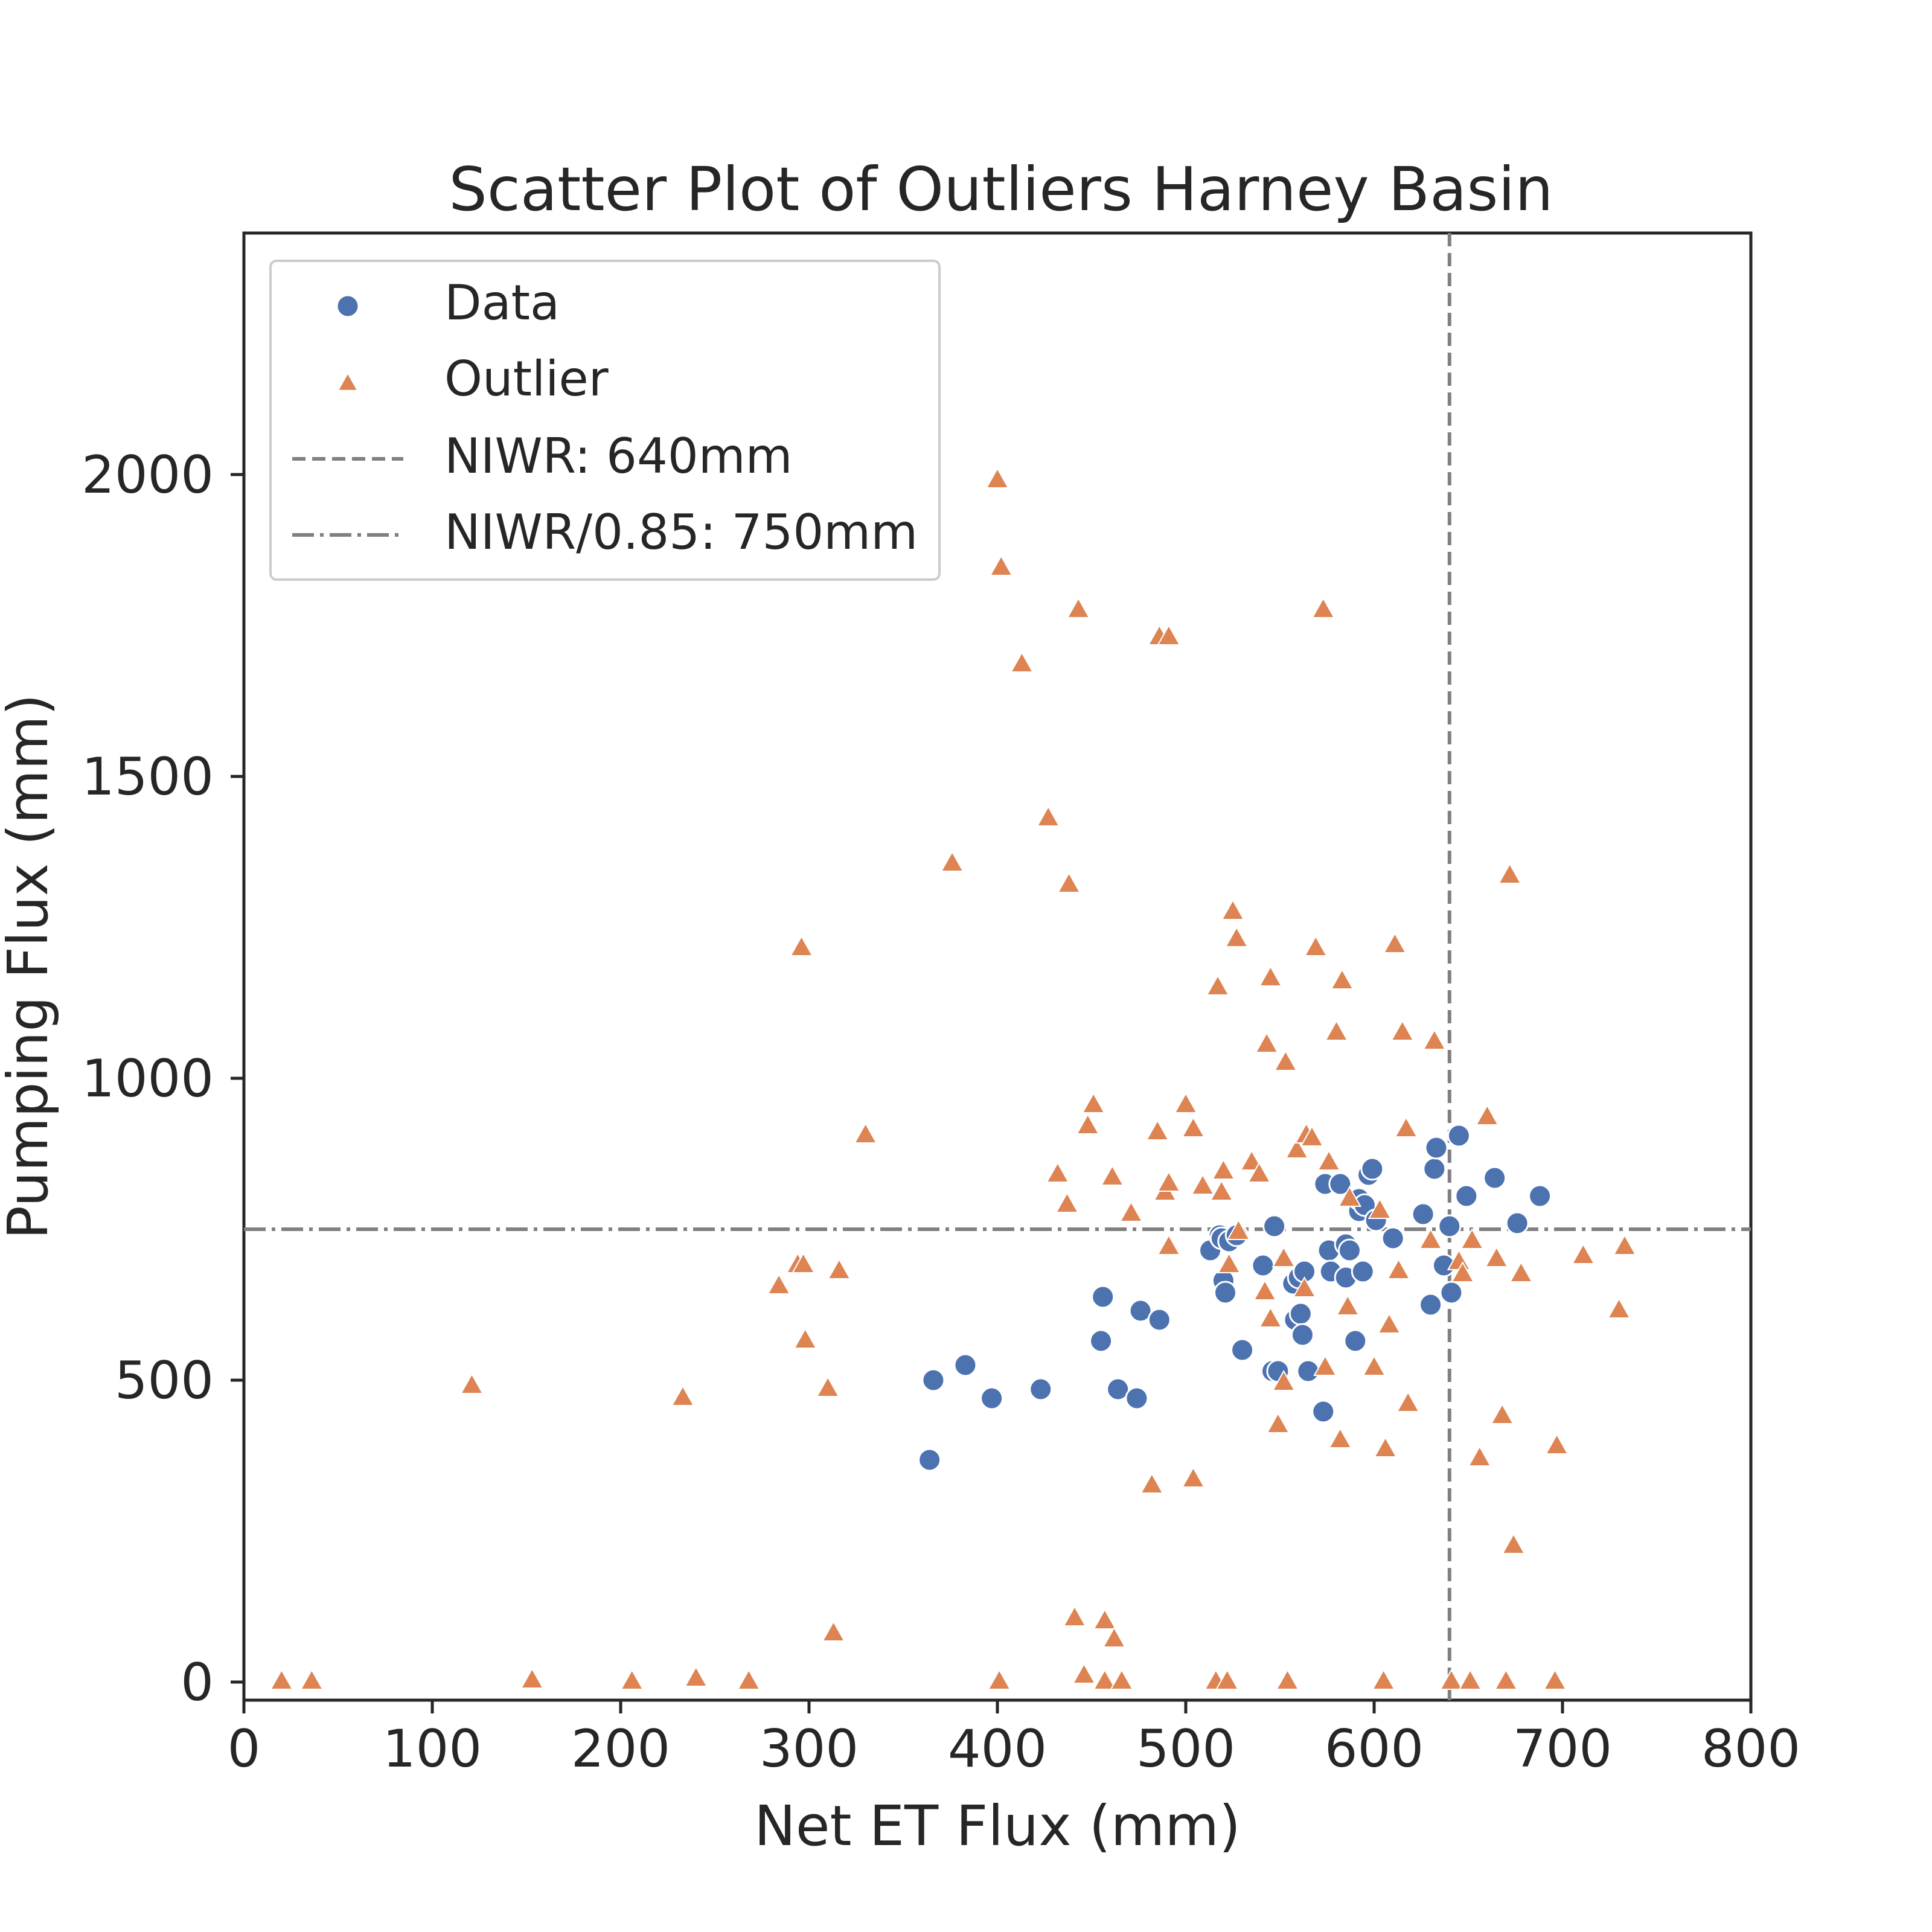 This screenshot has height=1932, width=1932. I want to click on legend-label-outlier: Outlier, so click(526, 379).